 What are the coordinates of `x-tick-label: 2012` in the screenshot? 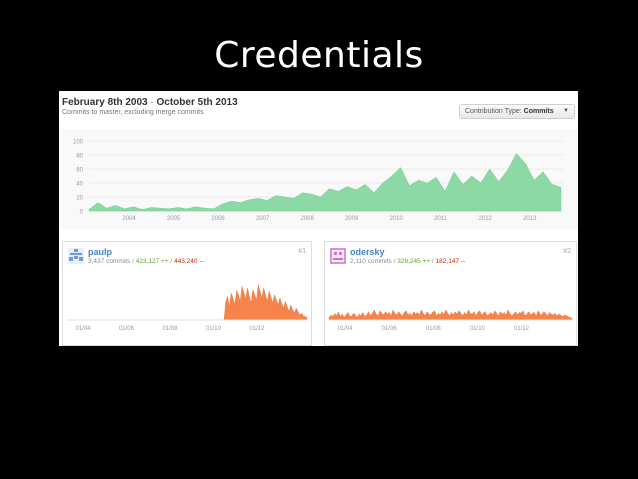 It's located at (486, 219).